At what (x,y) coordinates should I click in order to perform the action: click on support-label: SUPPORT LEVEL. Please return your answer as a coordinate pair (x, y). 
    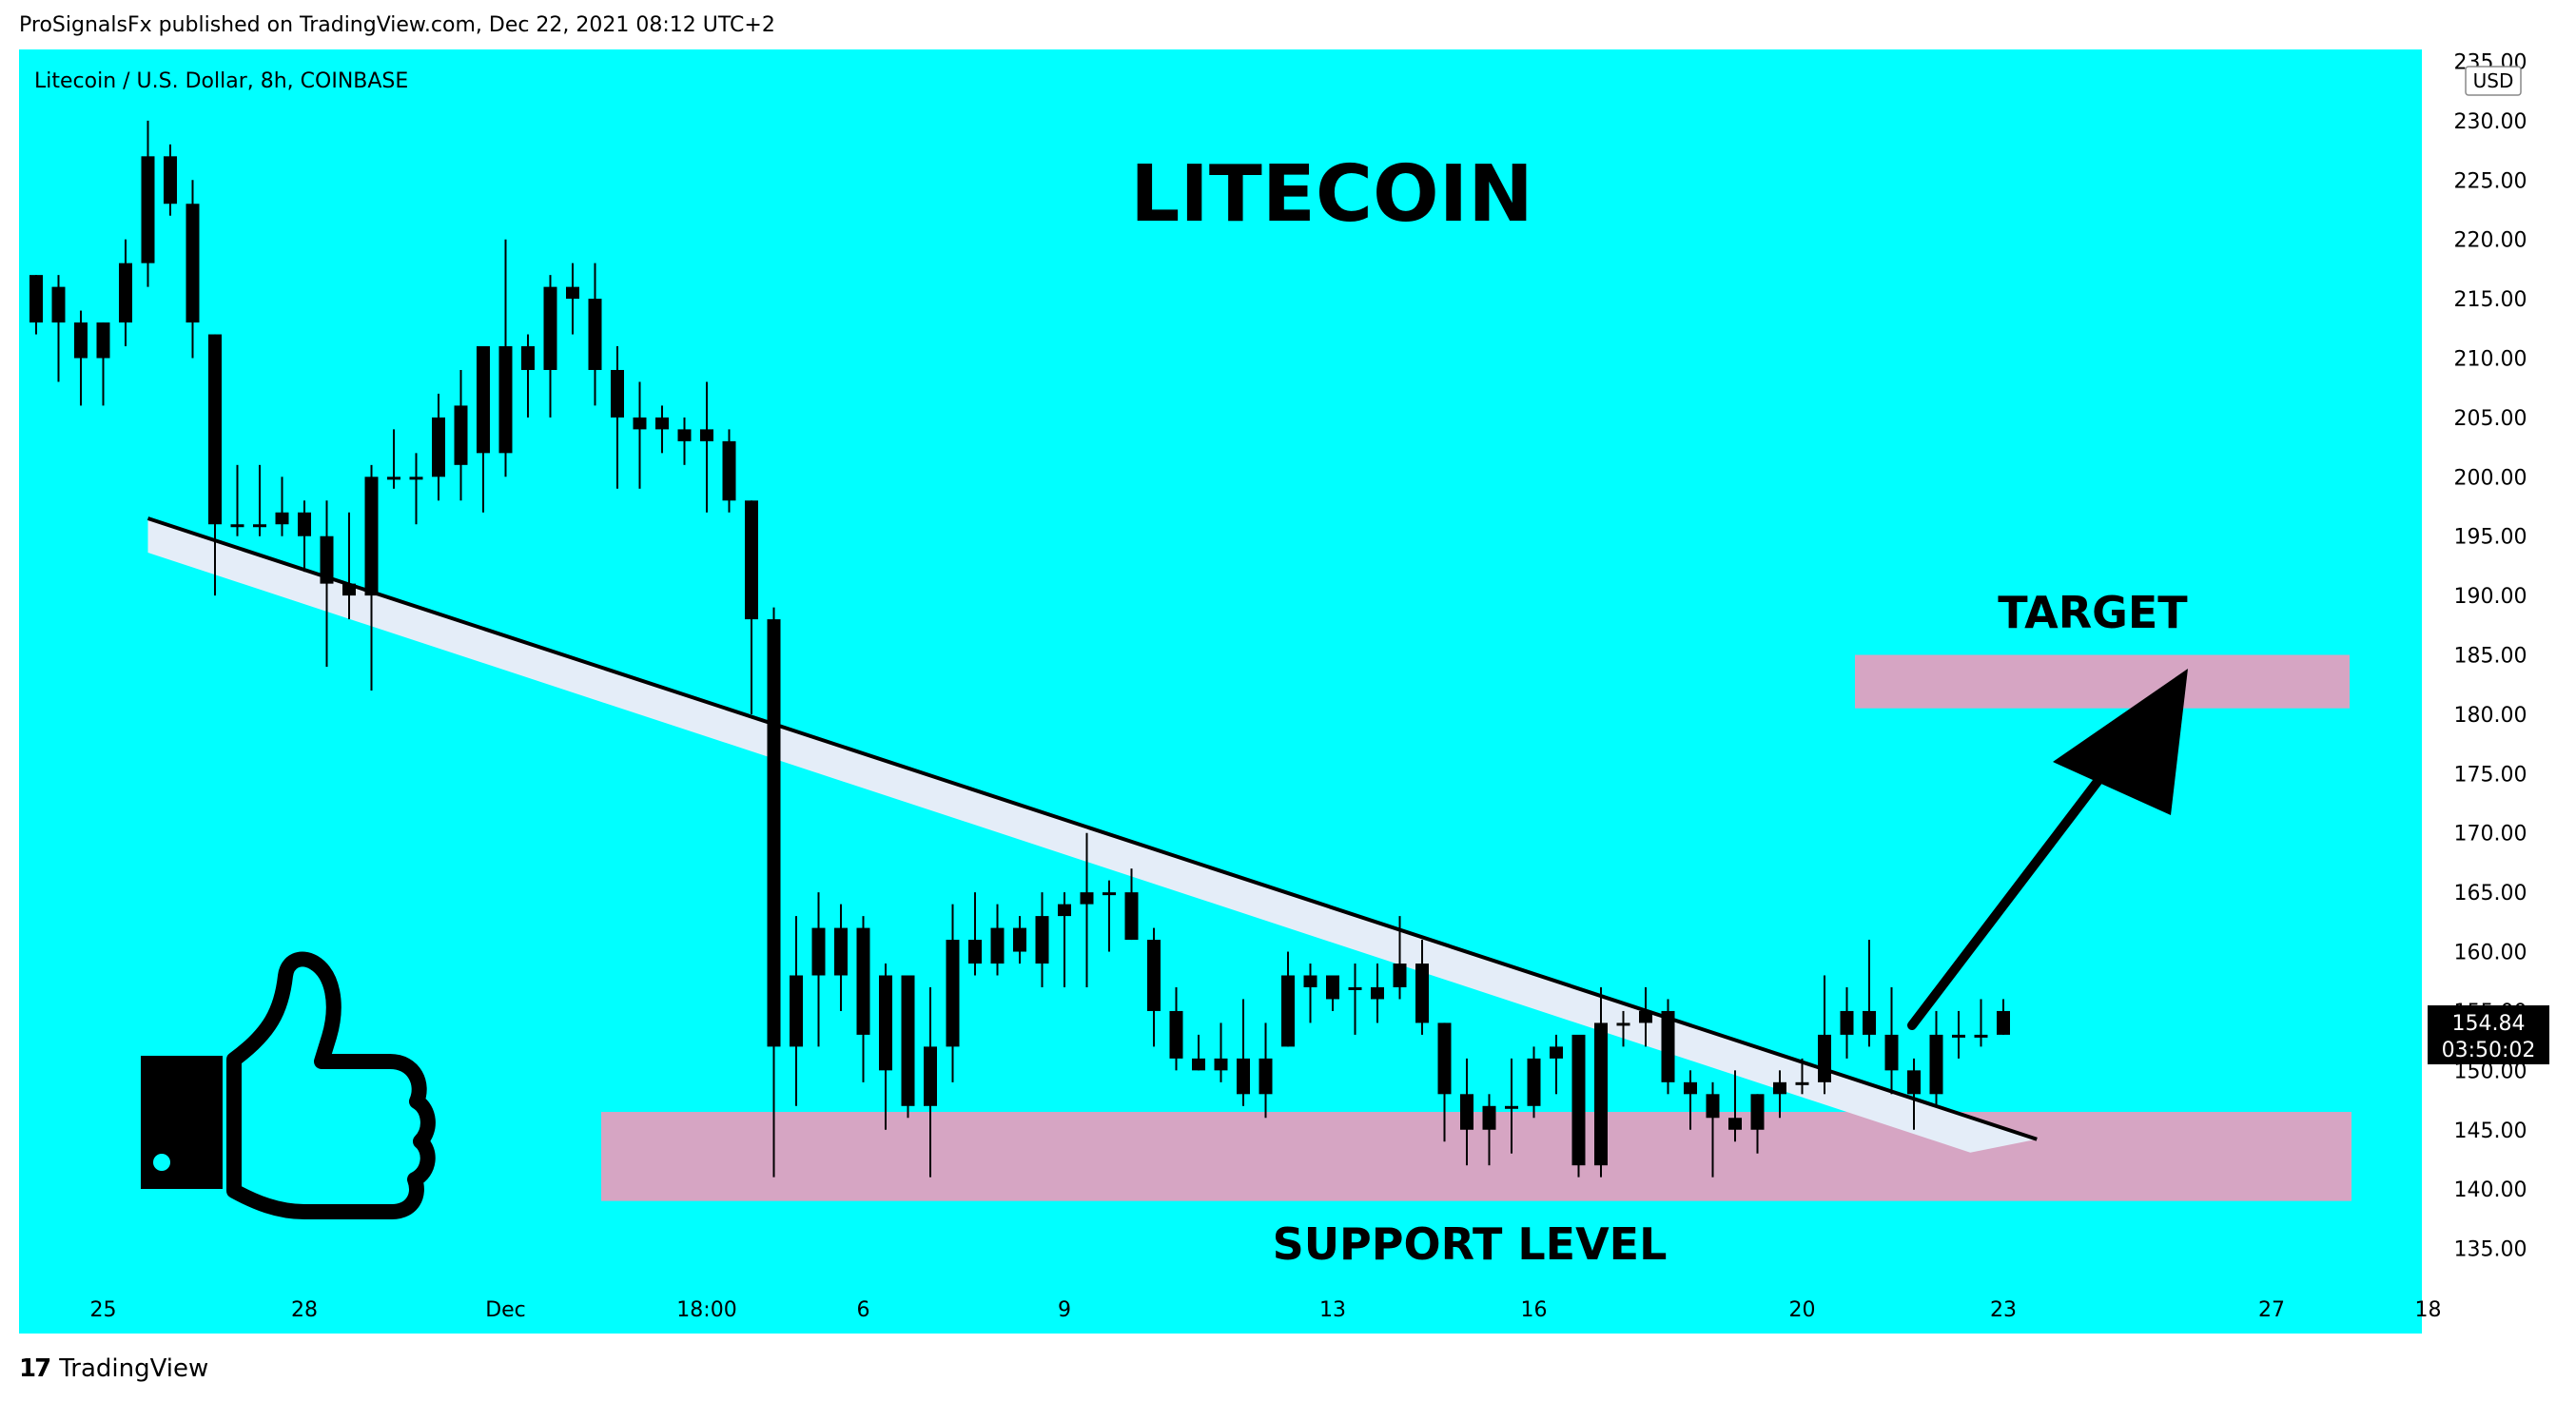
    Looking at the image, I should click on (1471, 1244).